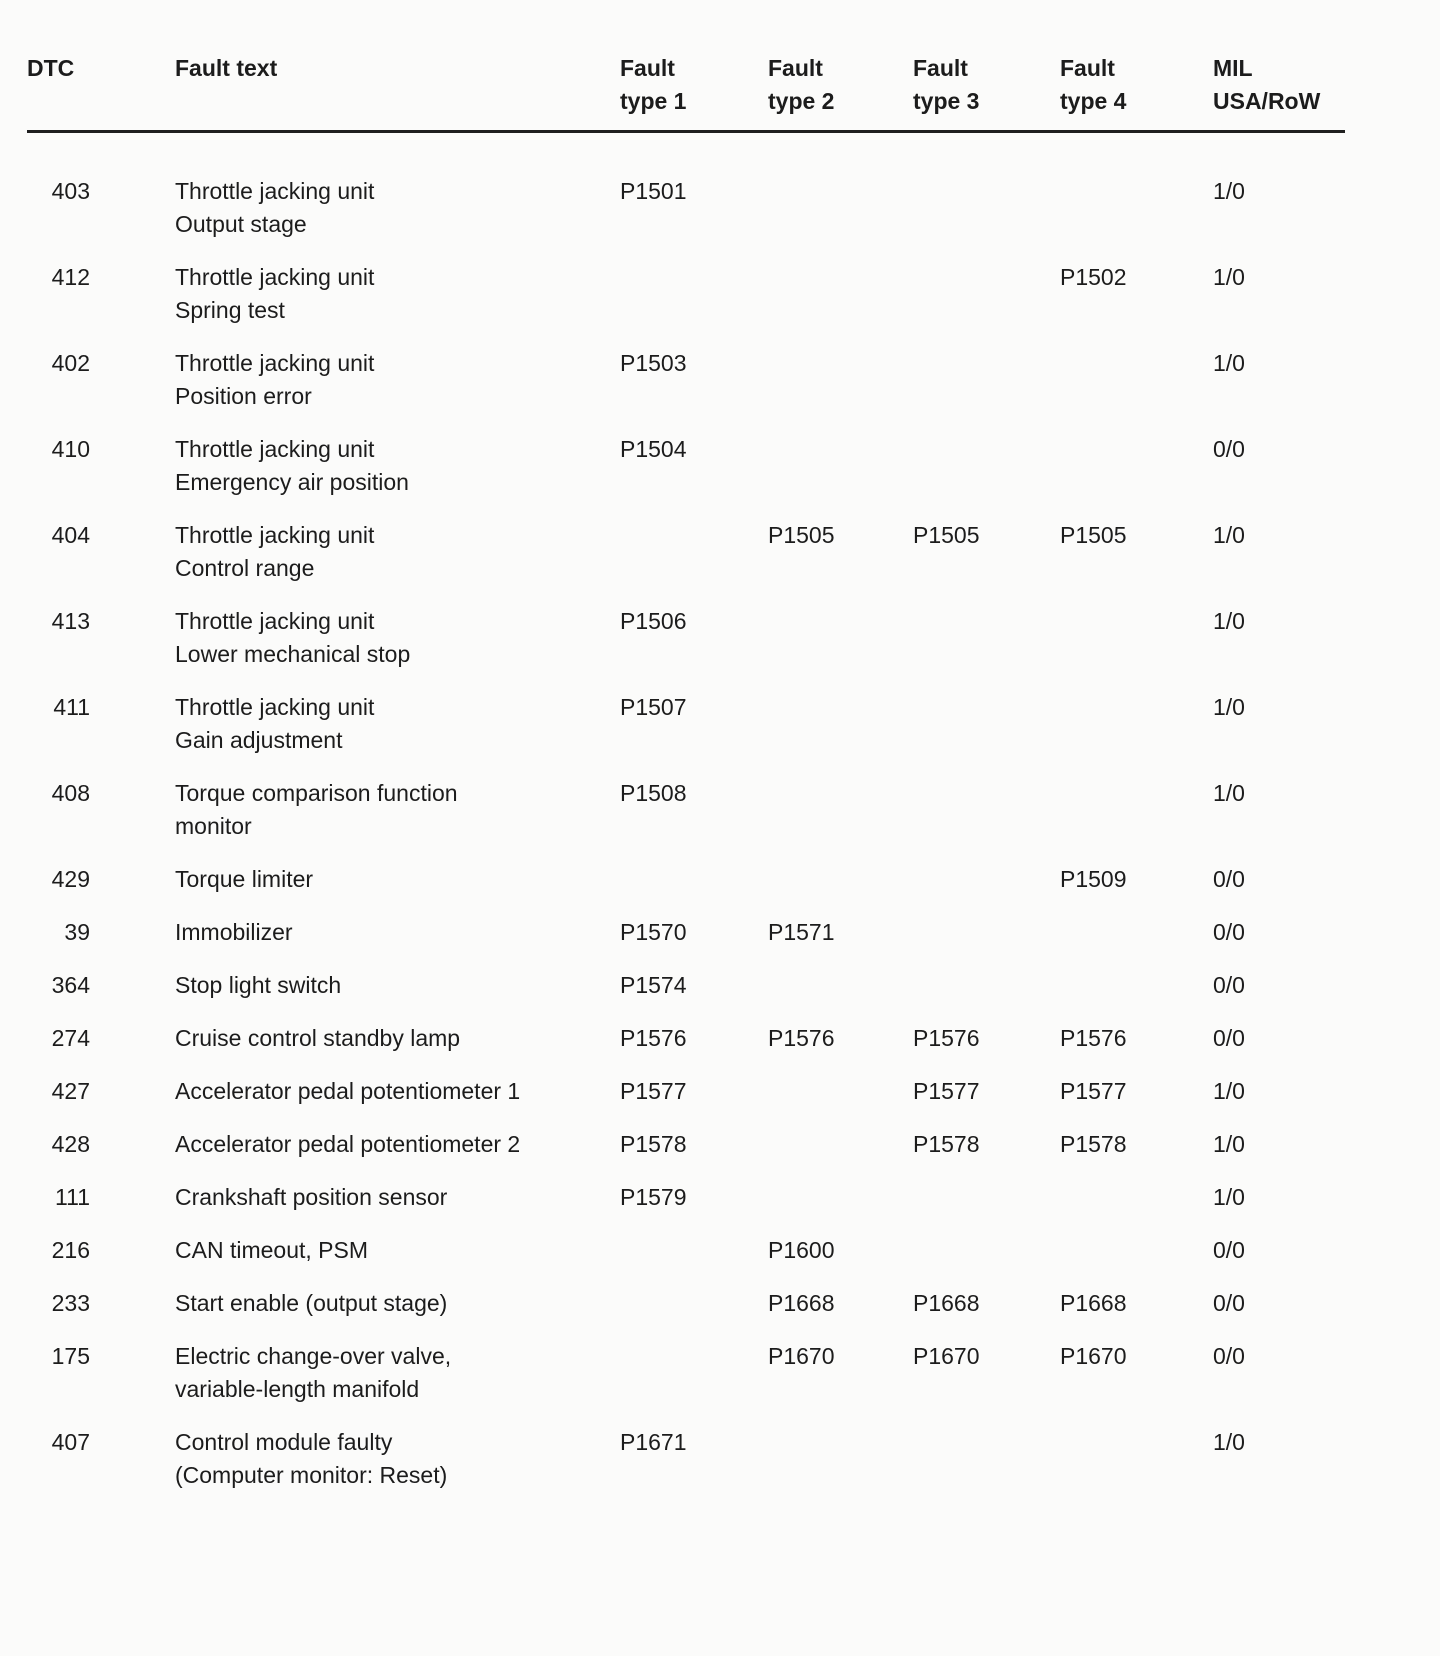 Image resolution: width=1440 pixels, height=1656 pixels. What do you see at coordinates (348, 1091) in the screenshot?
I see `fault-text-line: Accelerator pedal potentiometer 1` at bounding box center [348, 1091].